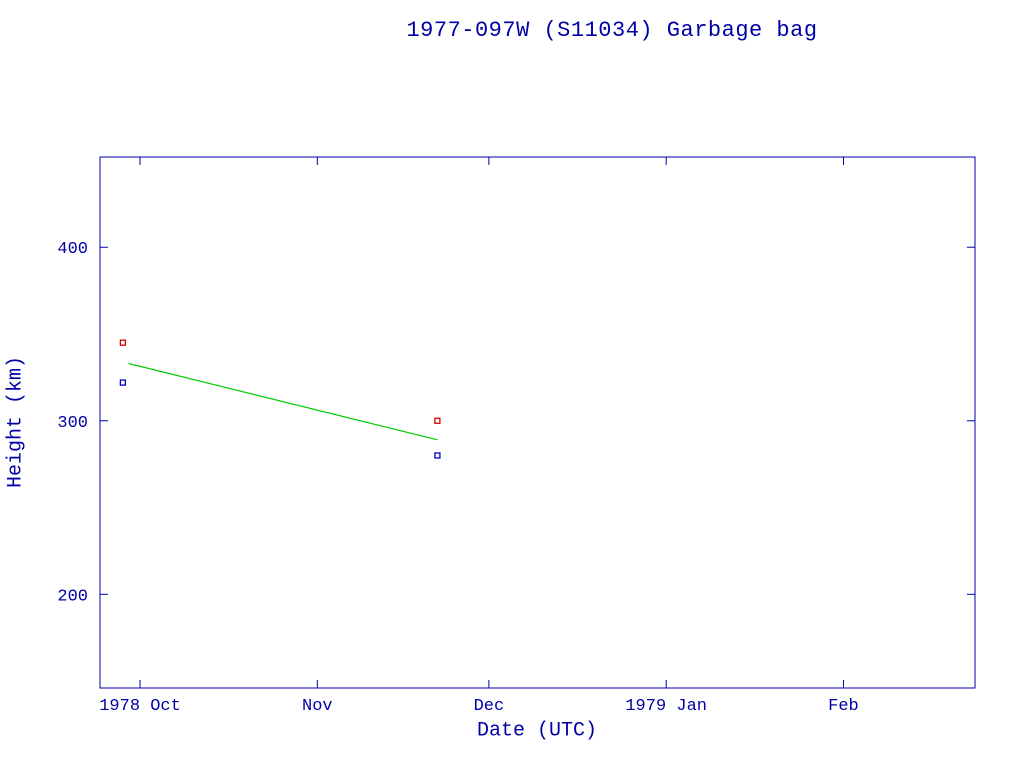  What do you see at coordinates (72, 596) in the screenshot?
I see `y-tick-label: 200` at bounding box center [72, 596].